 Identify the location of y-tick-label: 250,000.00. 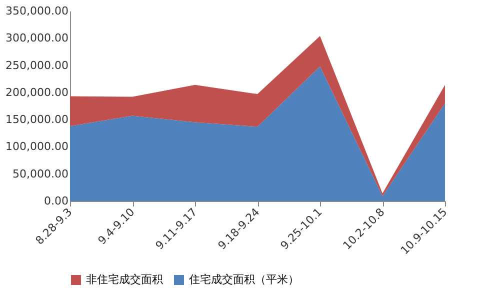
(37, 65).